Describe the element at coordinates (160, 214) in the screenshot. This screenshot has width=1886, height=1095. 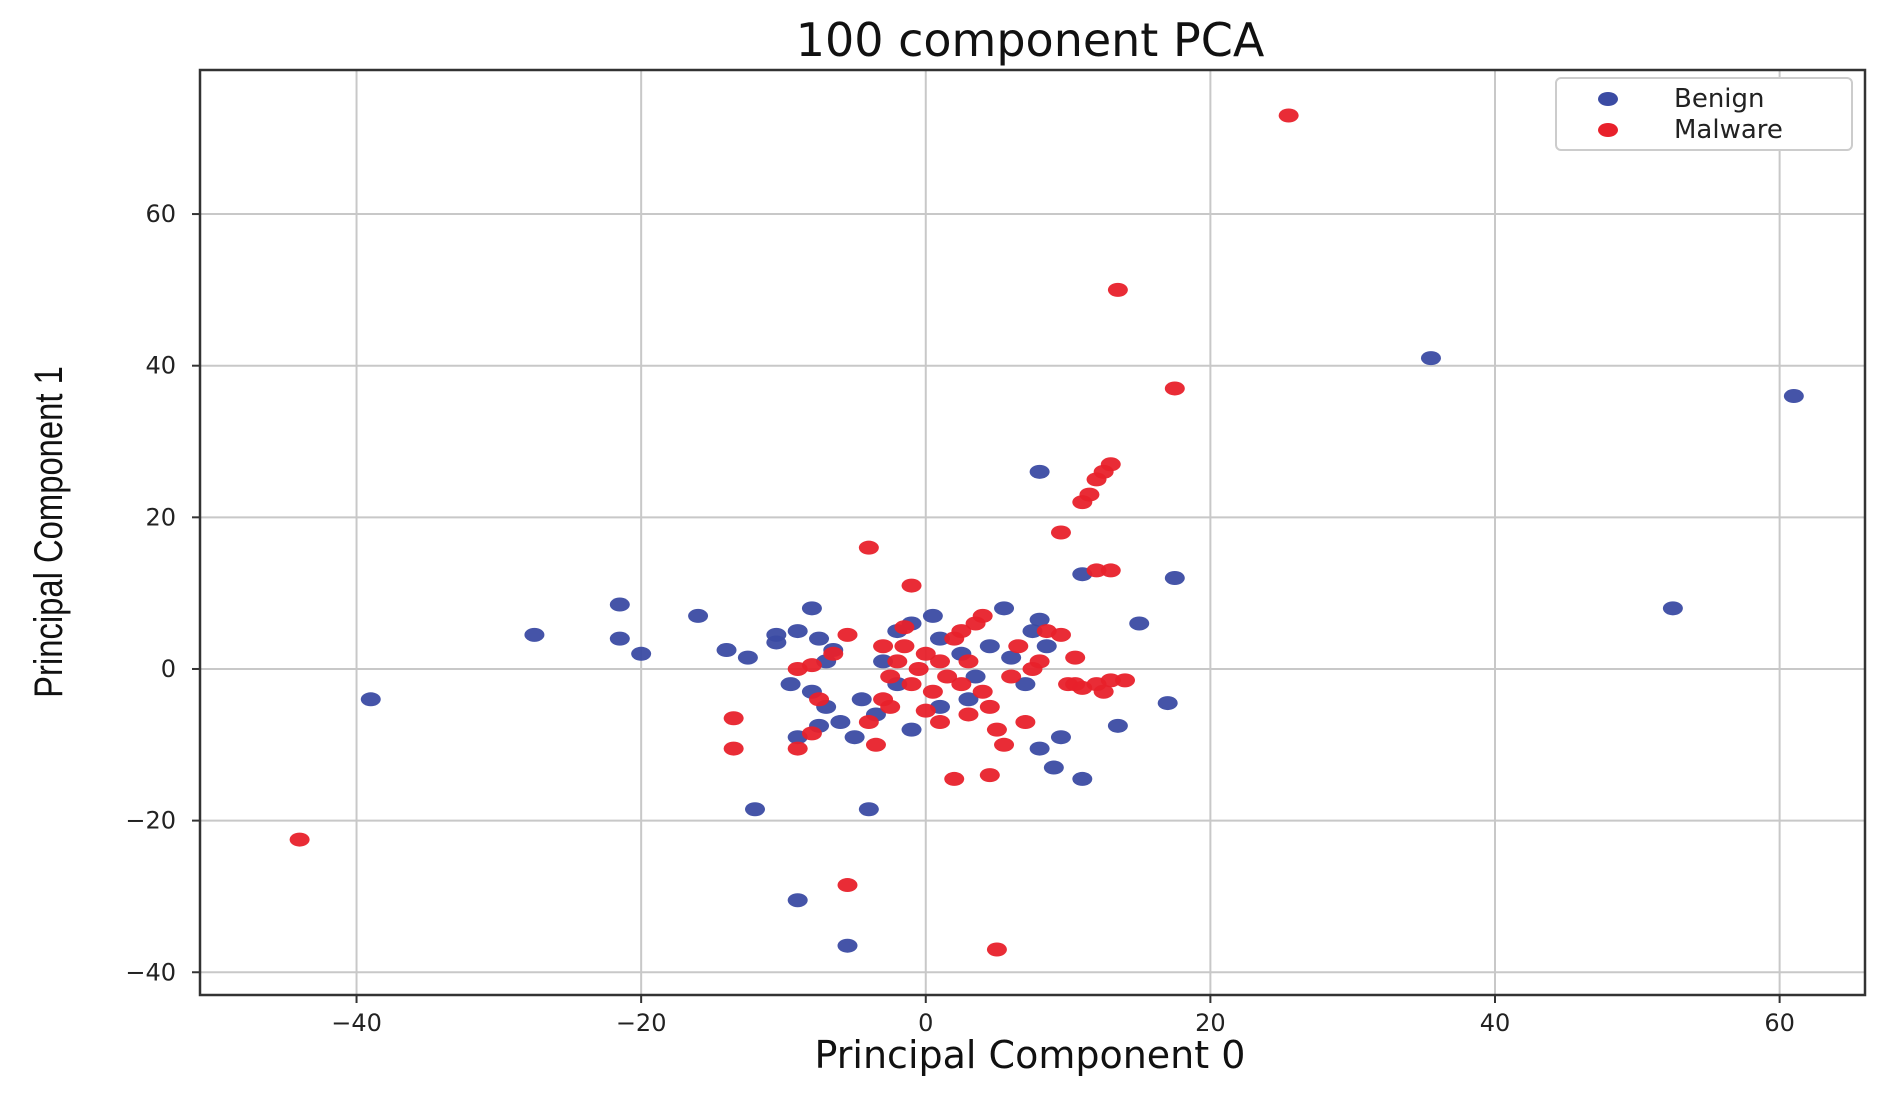
I see `y-tick-label: 60` at that location.